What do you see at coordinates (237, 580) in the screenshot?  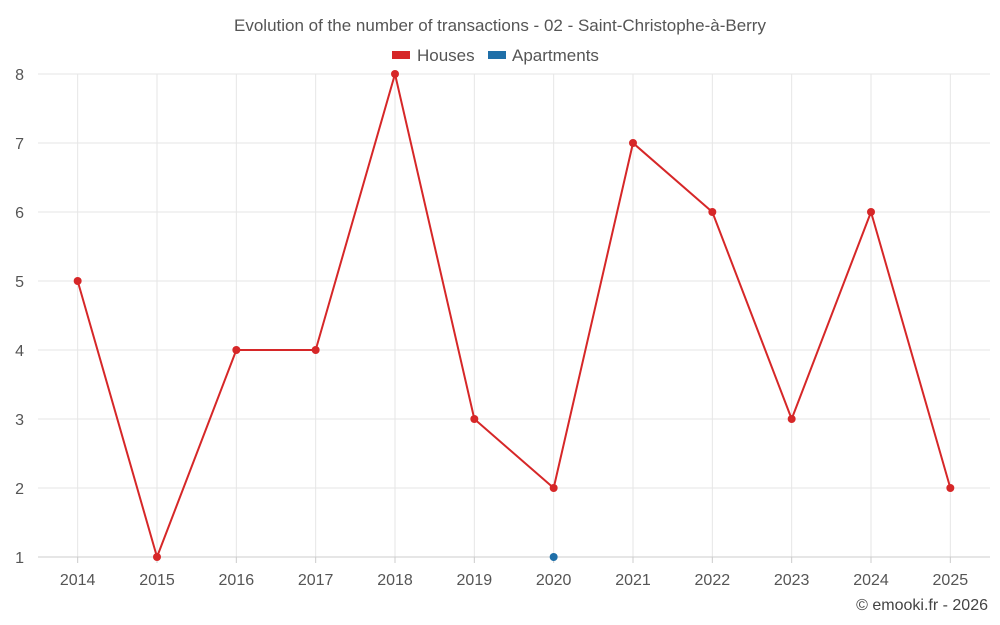 I see `x-tick-label: 2016` at bounding box center [237, 580].